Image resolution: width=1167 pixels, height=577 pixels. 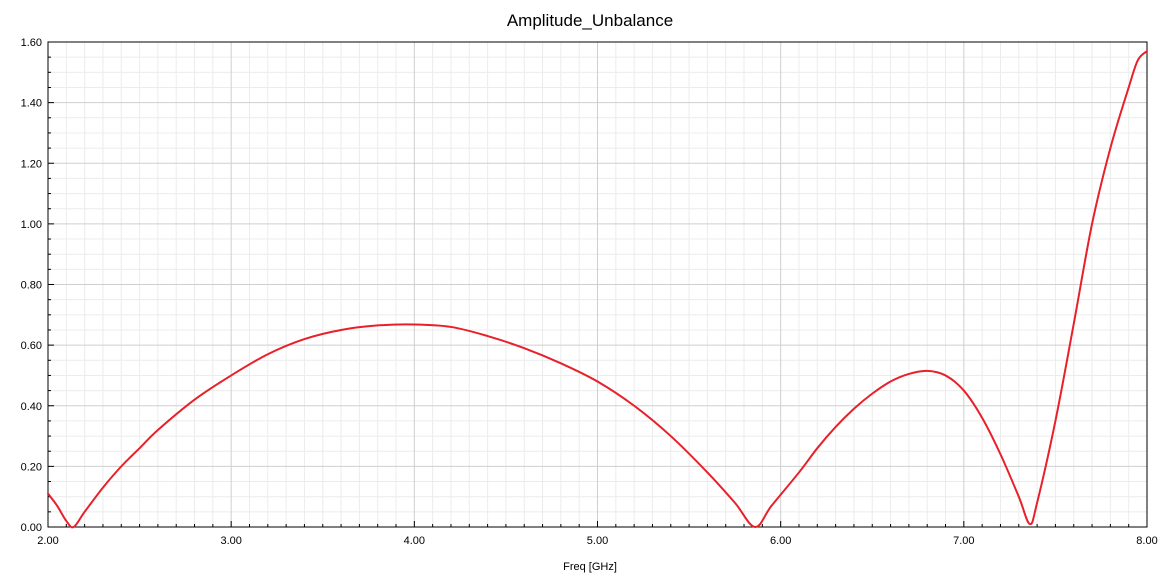 I want to click on x-tick-label: 7.00, so click(x=963, y=541).